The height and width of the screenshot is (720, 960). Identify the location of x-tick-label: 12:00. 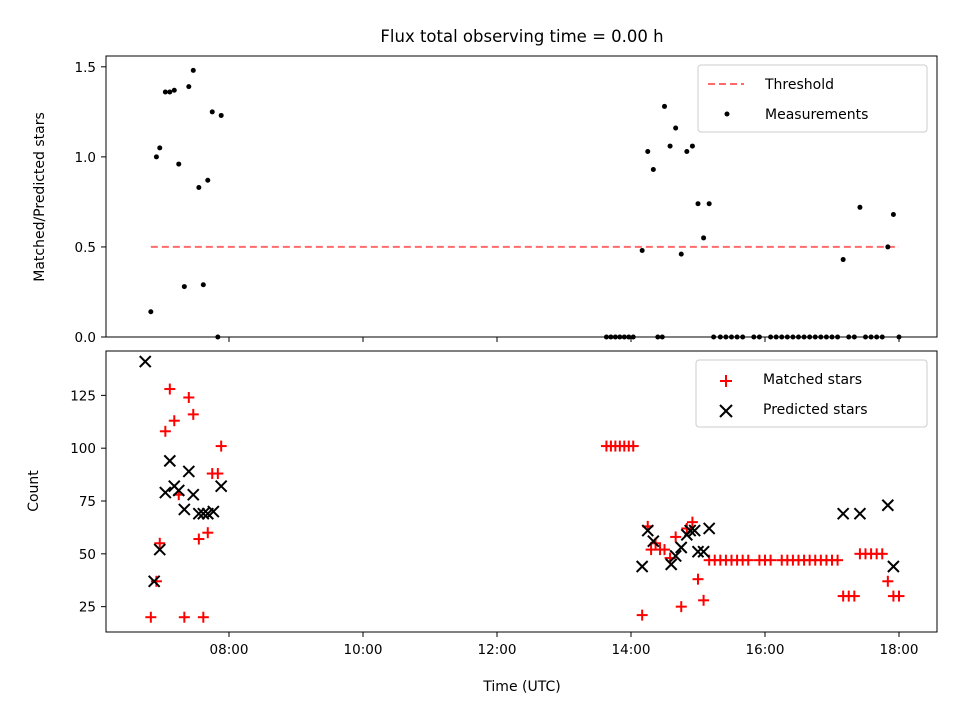
(497, 650).